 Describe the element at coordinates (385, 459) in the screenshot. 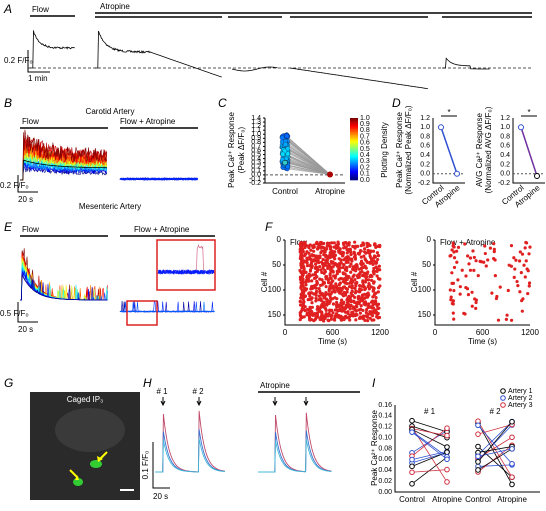

I see `y-tick-label: 0.06` at that location.